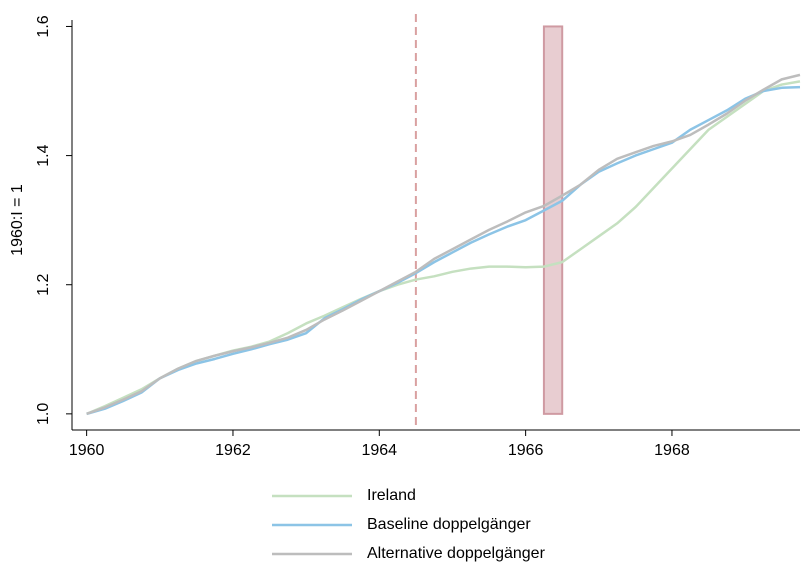  I want to click on x-tick-label: 1968, so click(672, 450).